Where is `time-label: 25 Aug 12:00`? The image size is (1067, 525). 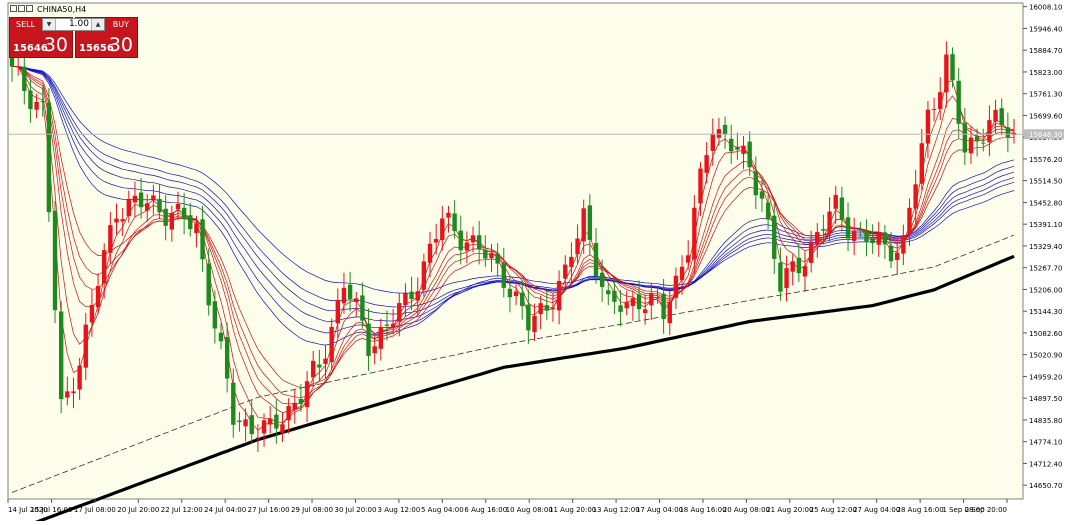
time-label: 25 Aug 12:00 is located at coordinates (833, 510).